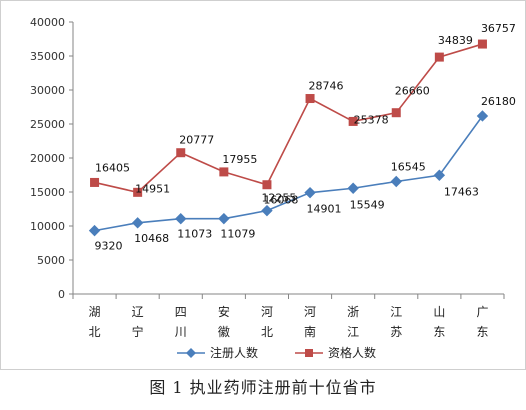 The width and height of the screenshot is (526, 410). Describe the element at coordinates (196, 140) in the screenshot. I see `data-label: 20777` at that location.